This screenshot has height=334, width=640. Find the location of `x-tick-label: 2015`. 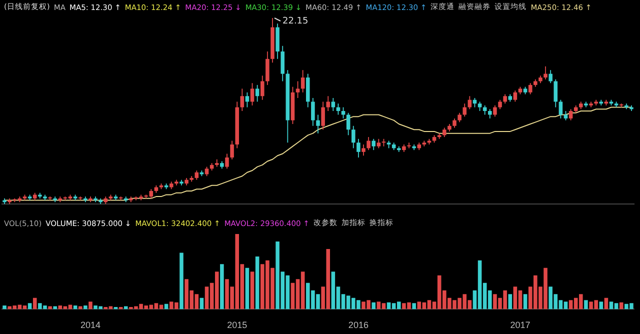

x-tick-label: 2015 is located at coordinates (237, 325).